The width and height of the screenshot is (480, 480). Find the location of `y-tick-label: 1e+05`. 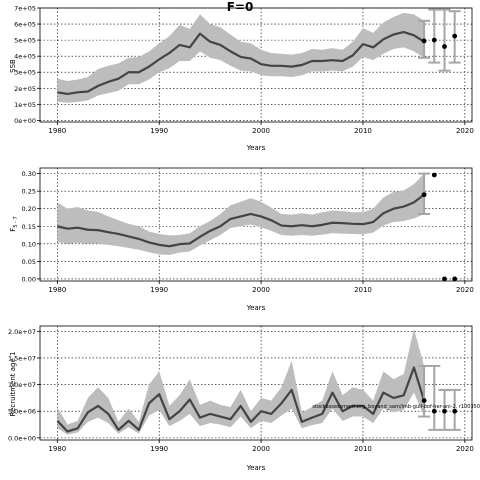

y-tick-label: 1e+05 is located at coordinates (25, 105).